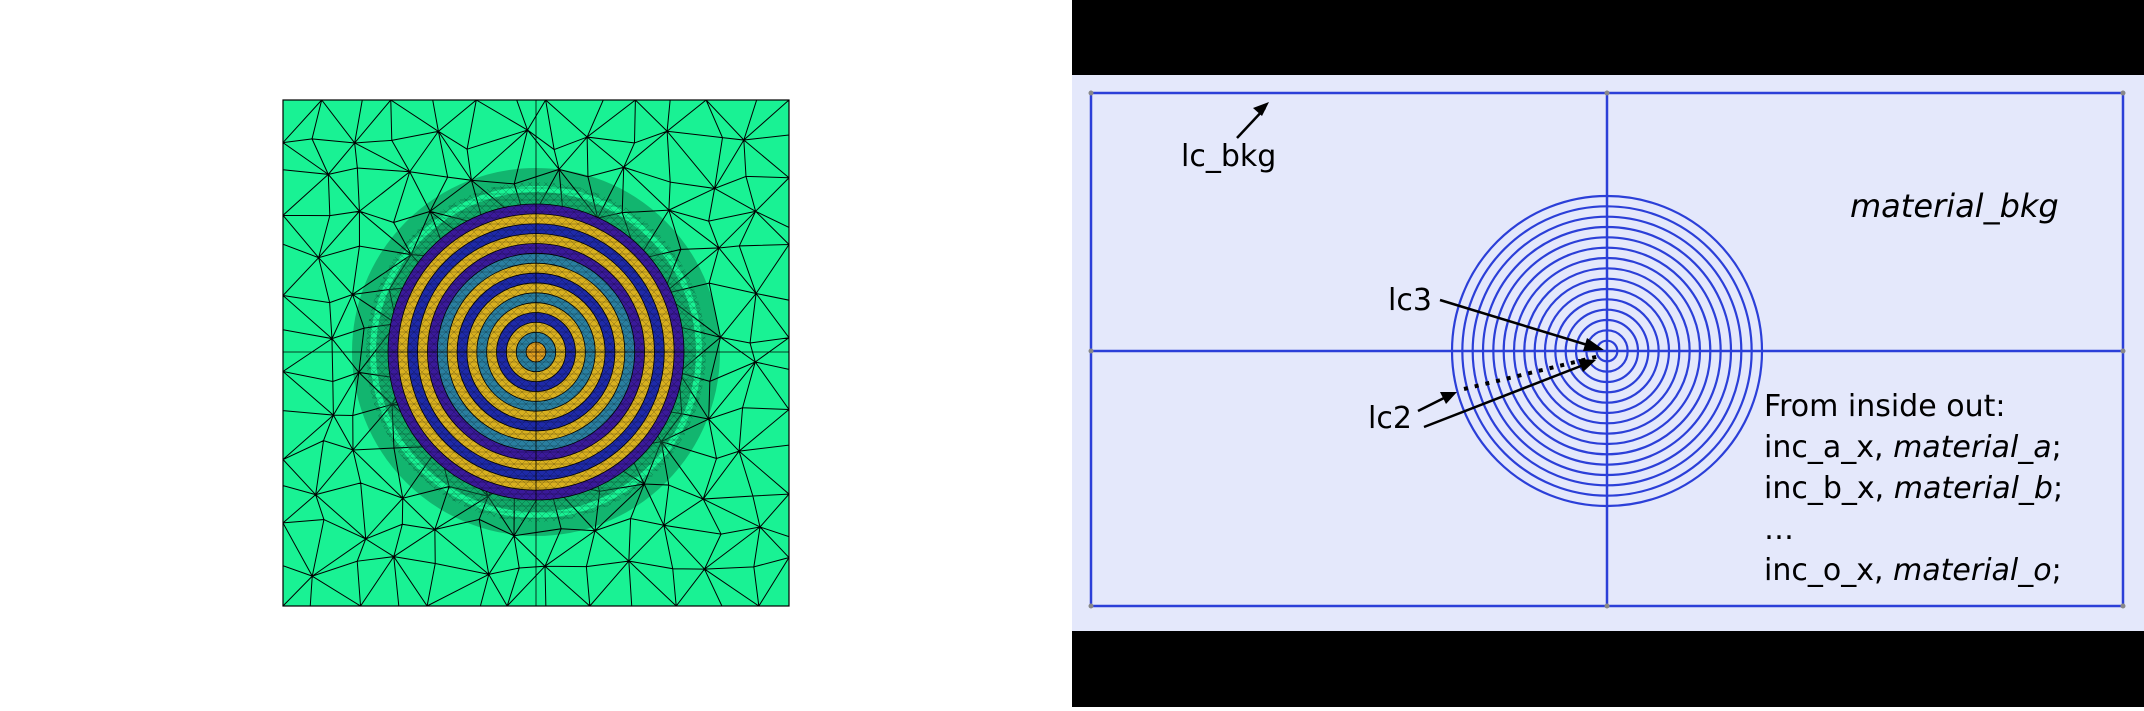 The height and width of the screenshot is (711, 2144). Describe the element at coordinates (1410, 300) in the screenshot. I see `label-lc3: lc3` at that location.